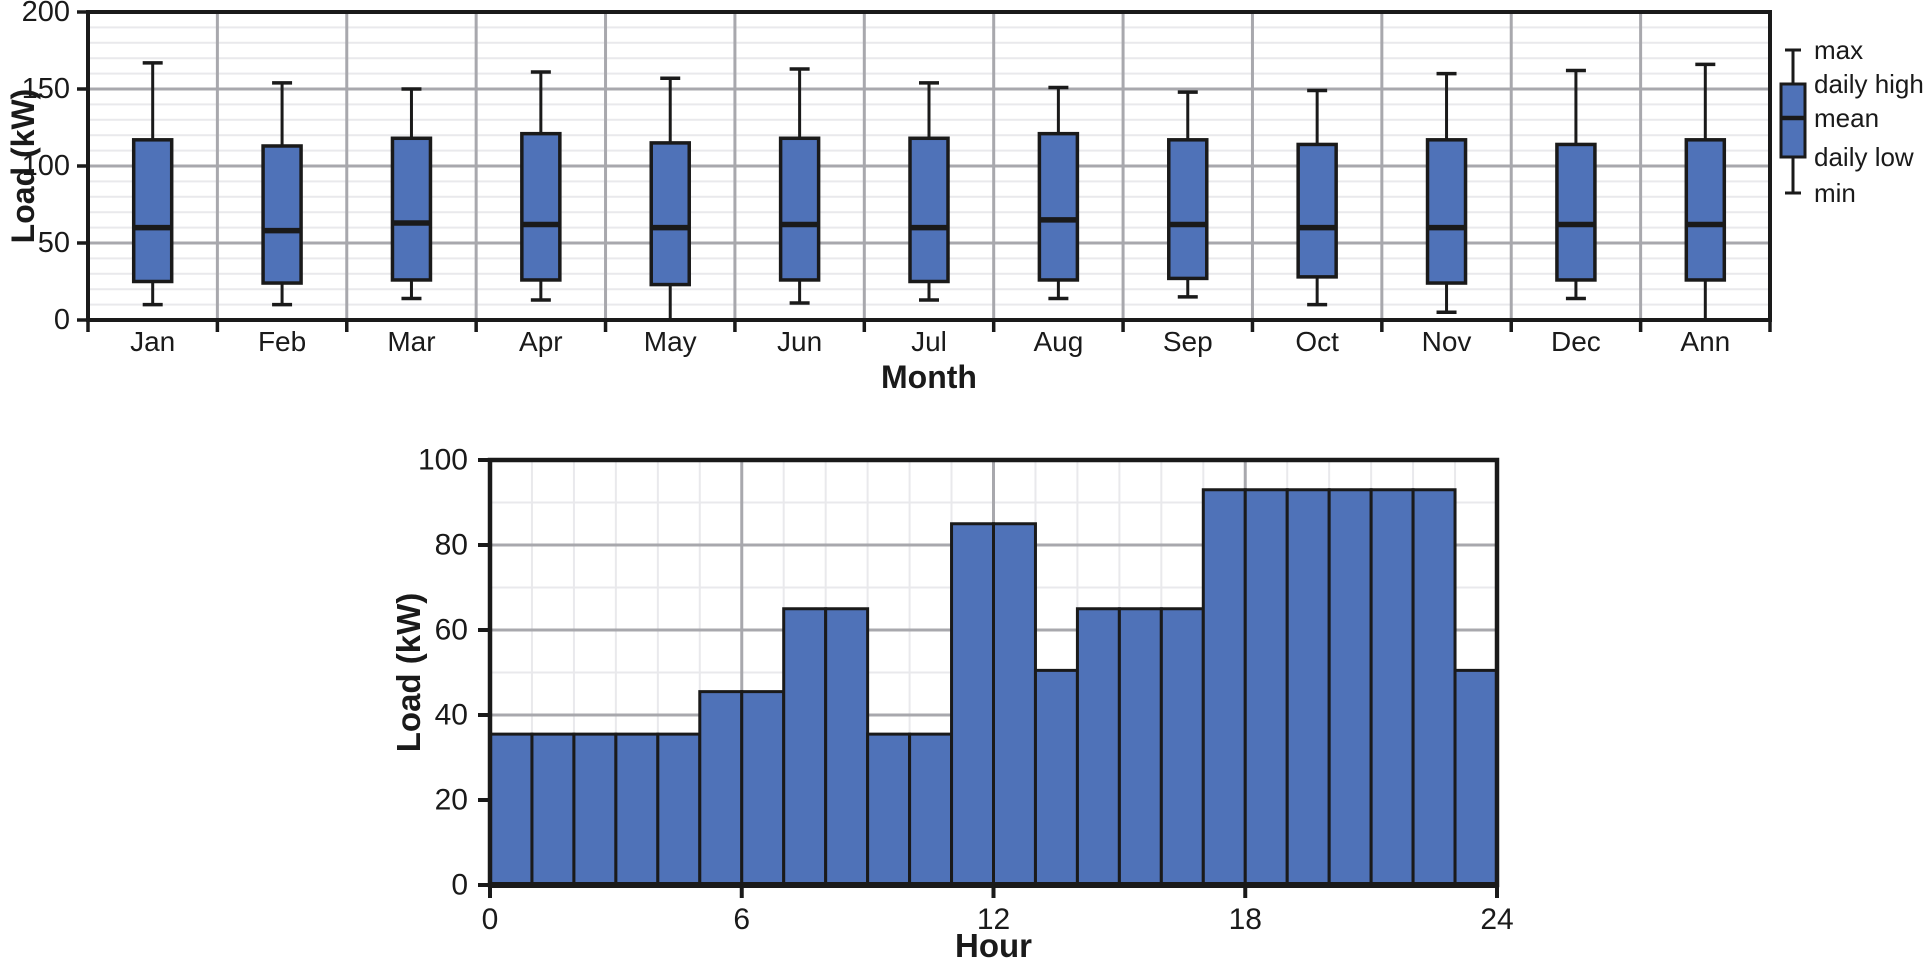 The image size is (1925, 960). Describe the element at coordinates (1835, 193) in the screenshot. I see `legend-label: min` at that location.